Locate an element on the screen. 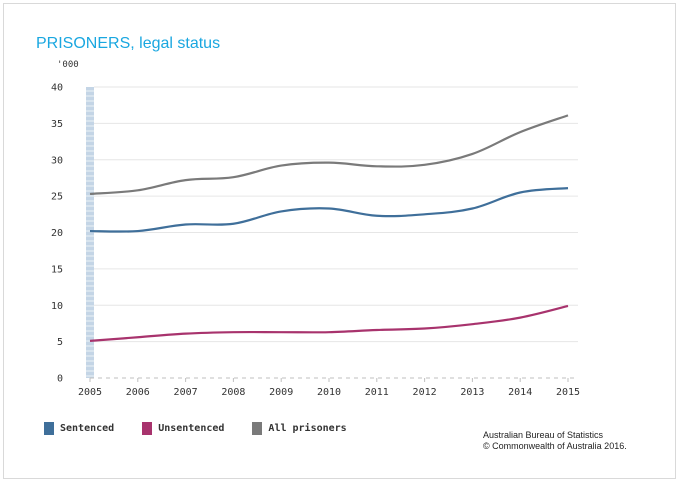 This screenshot has height=484, width=681. legend-item-unsentenced: Unsentenced is located at coordinates (183, 428).